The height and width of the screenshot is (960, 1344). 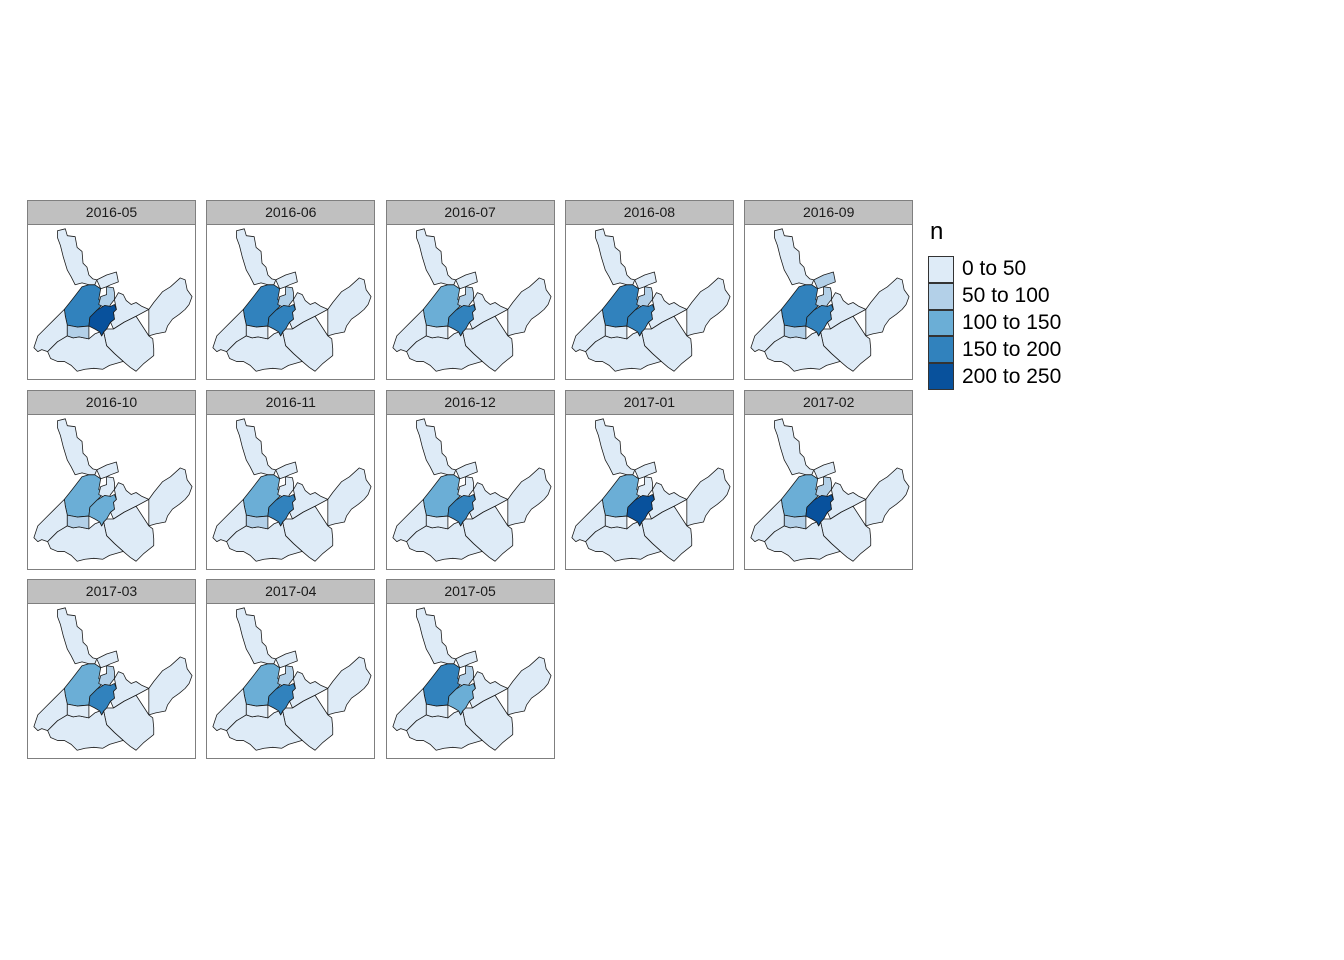 What do you see at coordinates (649, 402) in the screenshot?
I see `panel-title: 2017-01` at bounding box center [649, 402].